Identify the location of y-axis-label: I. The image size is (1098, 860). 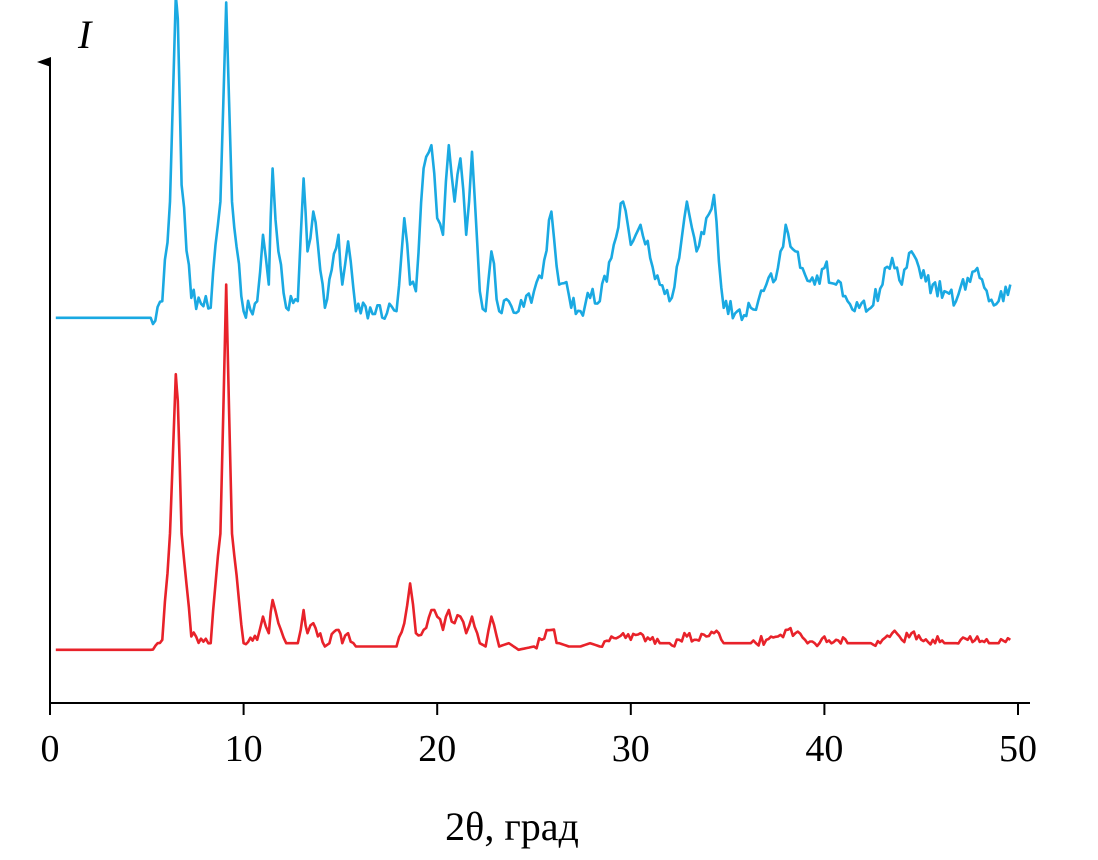
(85, 34).